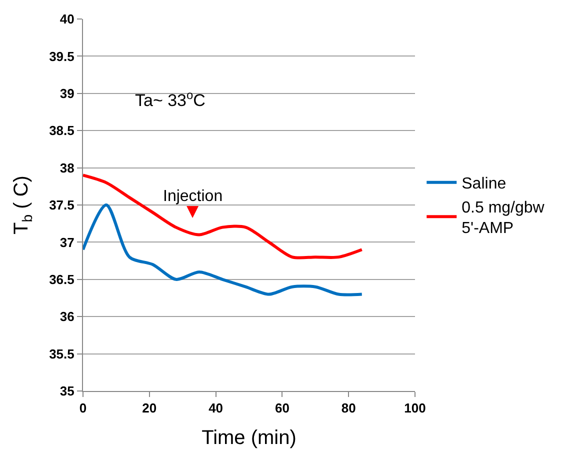 Image resolution: width=570 pixels, height=461 pixels. What do you see at coordinates (484, 184) in the screenshot?
I see `legend-label: Saline` at bounding box center [484, 184].